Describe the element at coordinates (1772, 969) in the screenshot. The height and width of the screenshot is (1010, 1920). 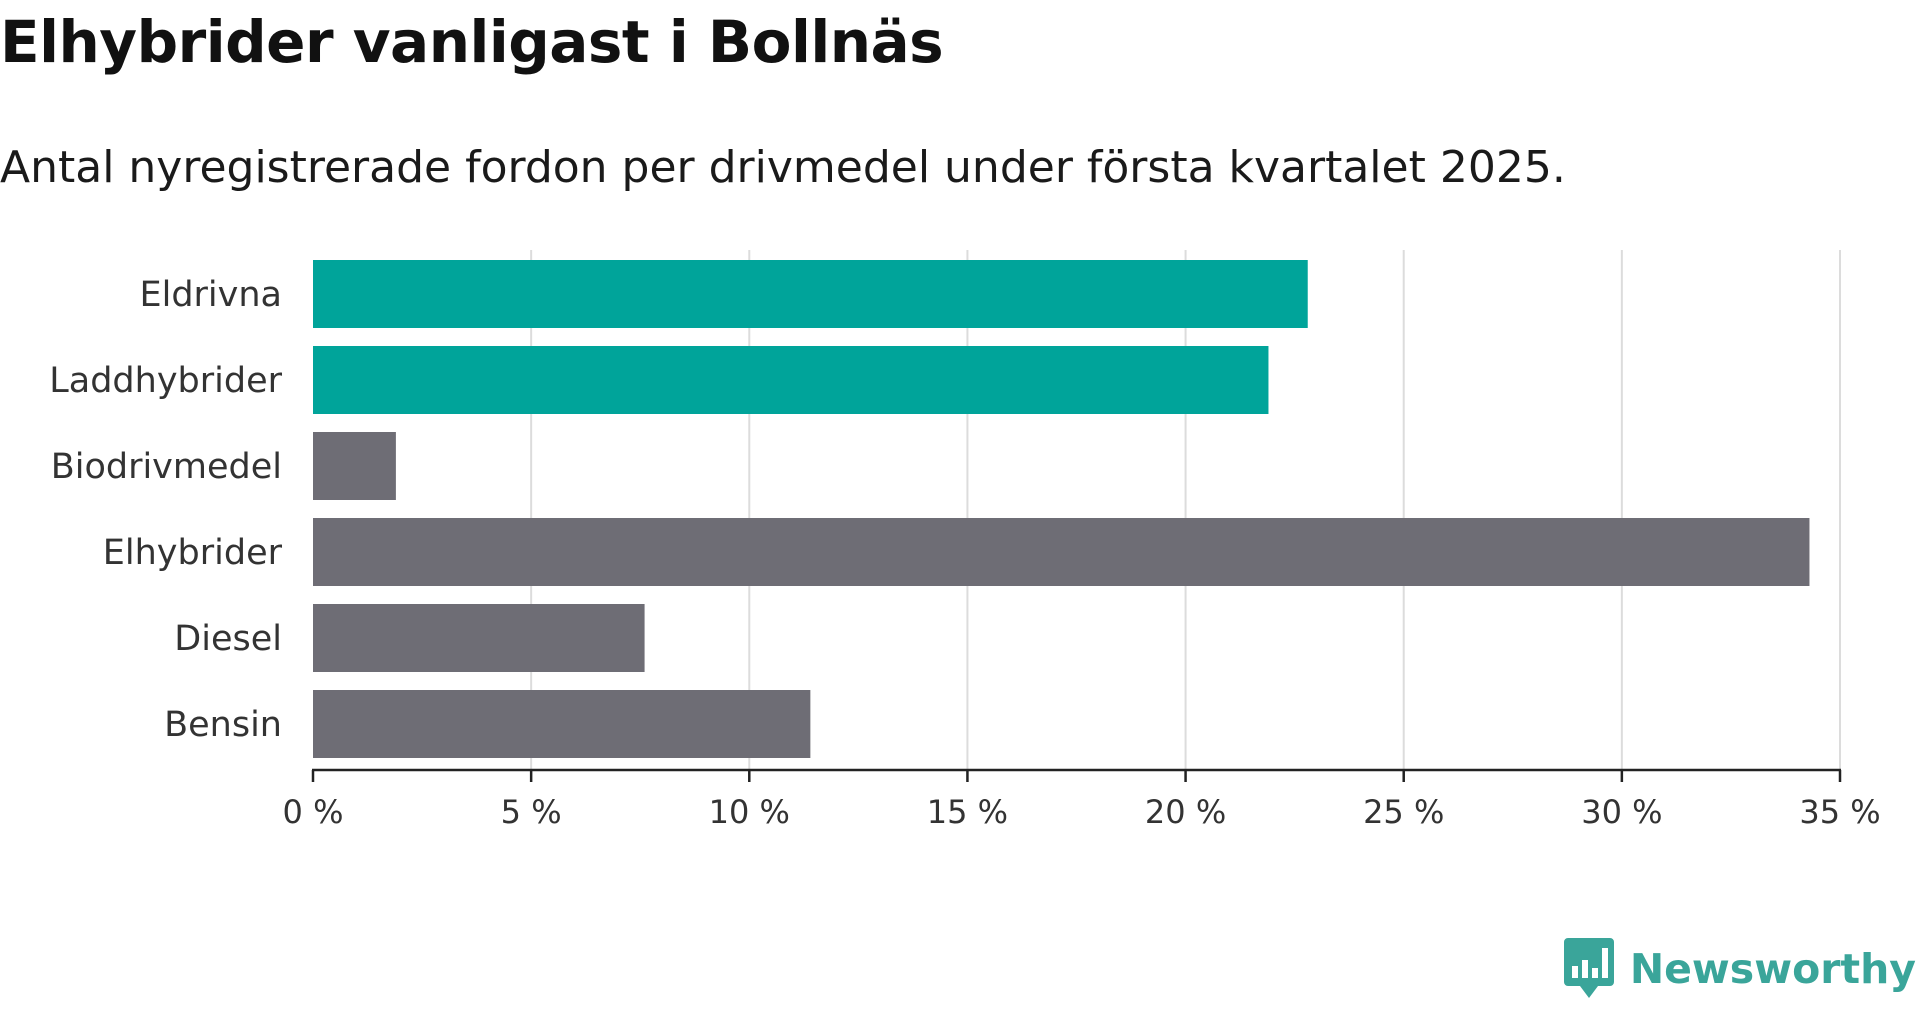
I see `brand-name: Newsworthy` at that location.